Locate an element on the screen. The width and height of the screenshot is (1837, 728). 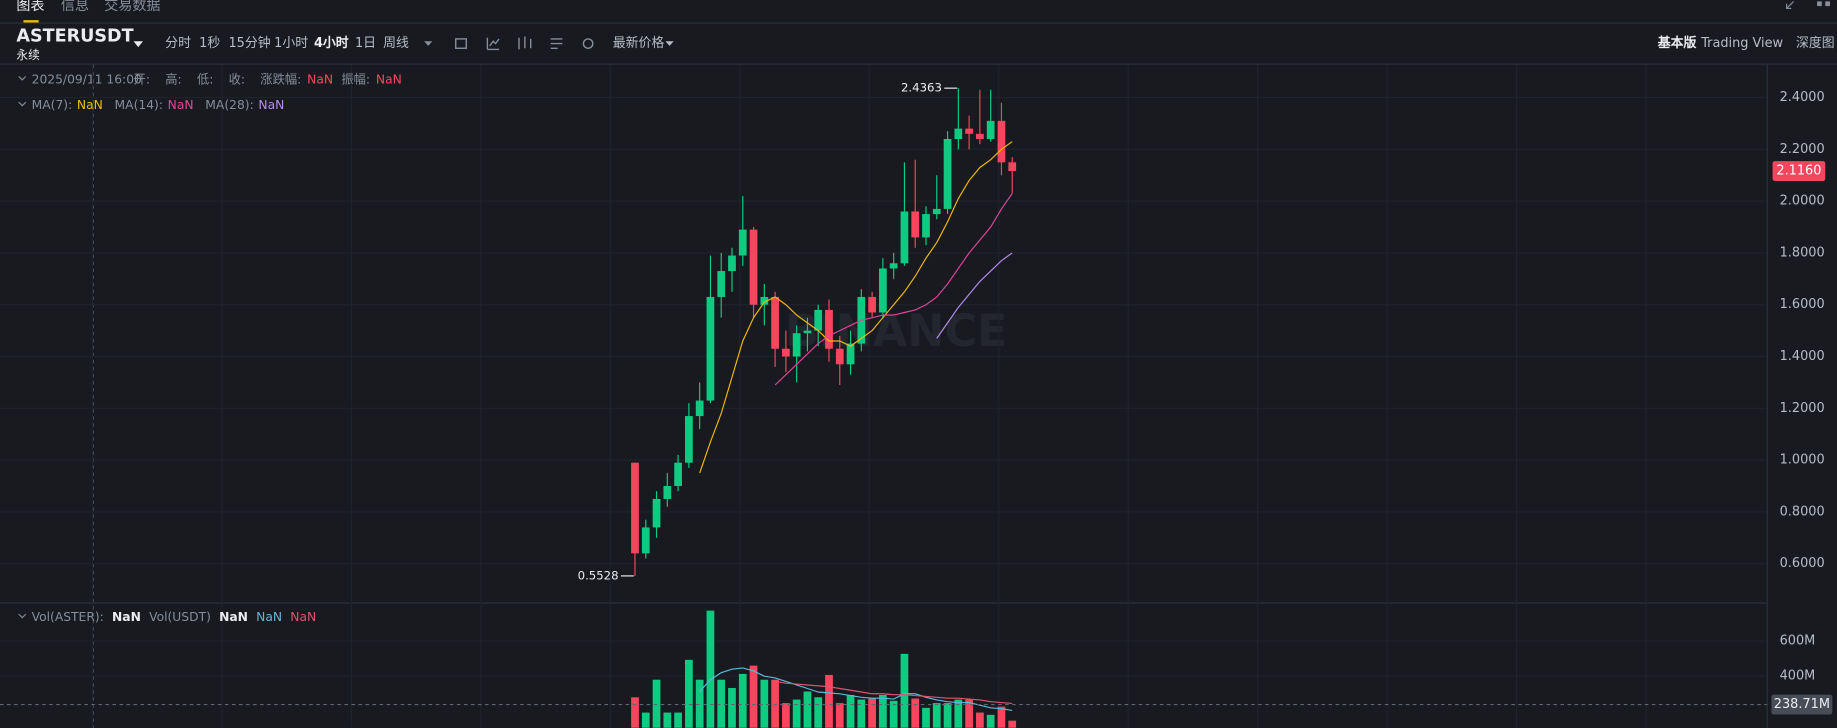
current-price-label: 2.1160 is located at coordinates (1798, 171).